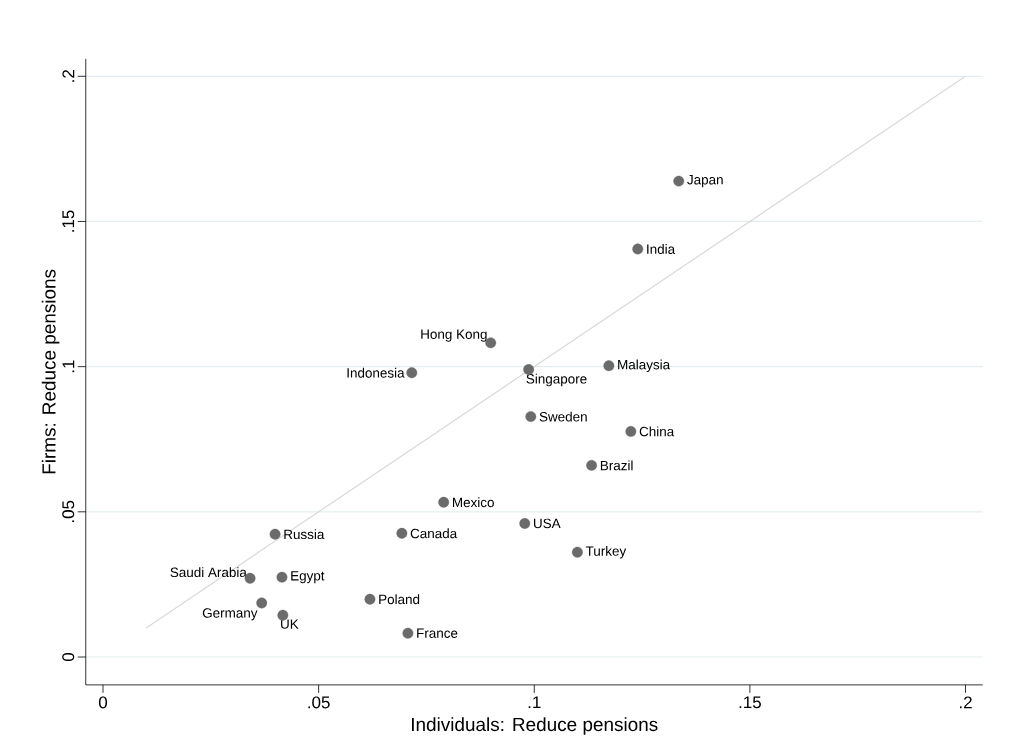 The width and height of the screenshot is (1013, 744). Describe the element at coordinates (661, 249) in the screenshot. I see `annotation: India` at that location.